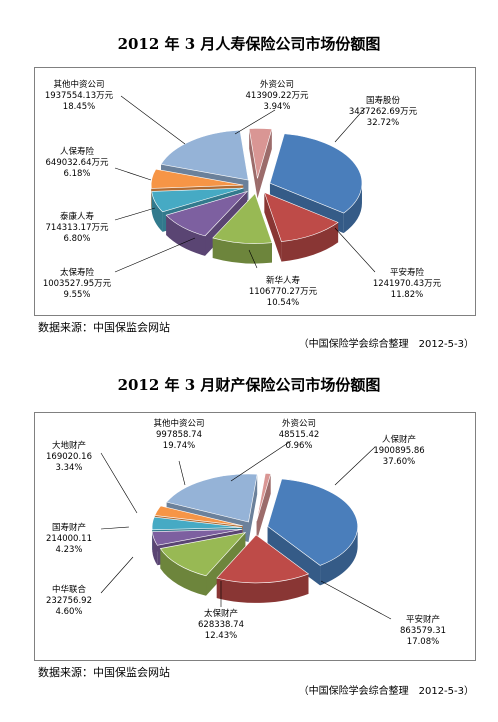  Describe the element at coordinates (383, 112) in the screenshot. I see `slice-value-label: 3437262.69万元` at that location.